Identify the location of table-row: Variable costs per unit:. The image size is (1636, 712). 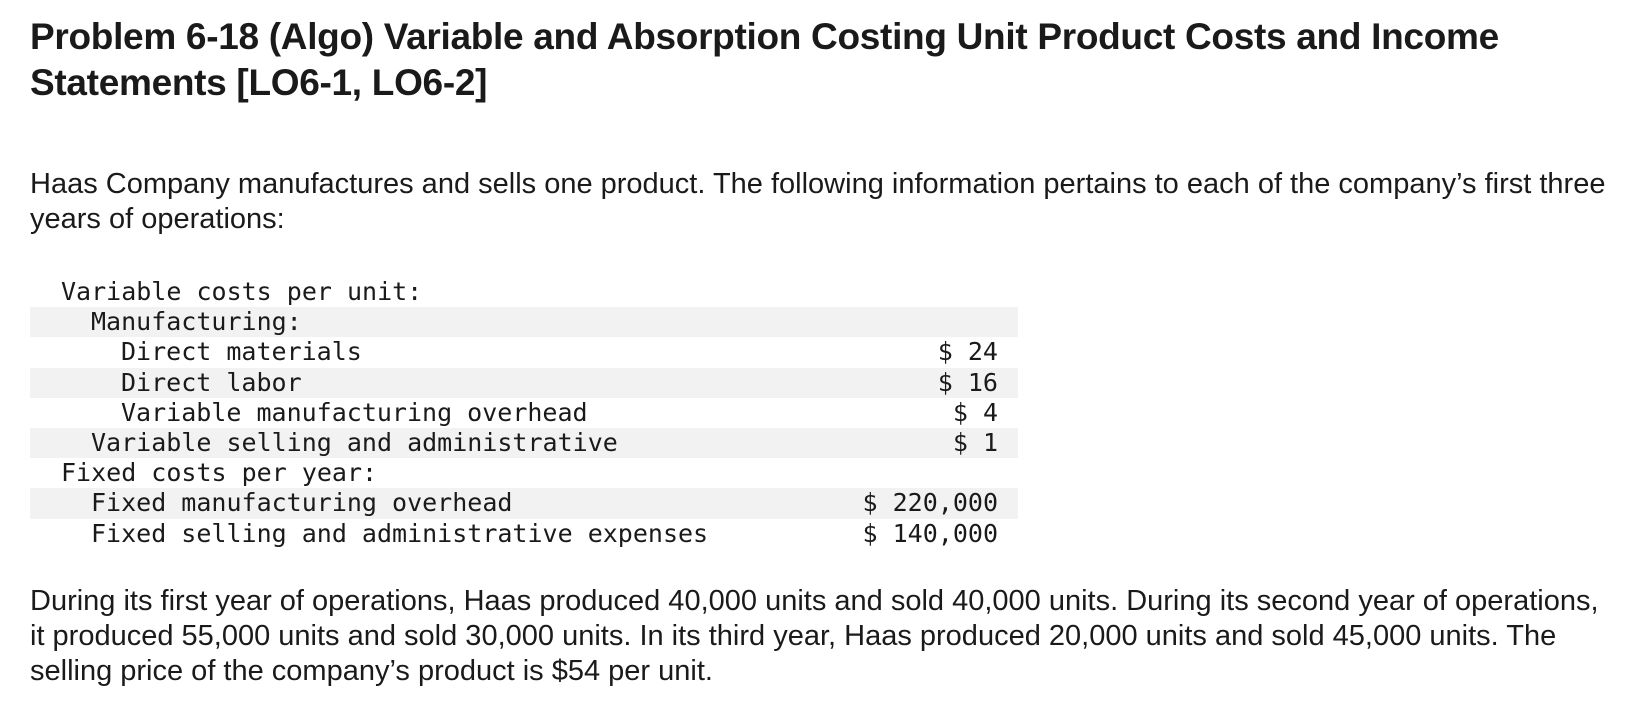
(524, 292).